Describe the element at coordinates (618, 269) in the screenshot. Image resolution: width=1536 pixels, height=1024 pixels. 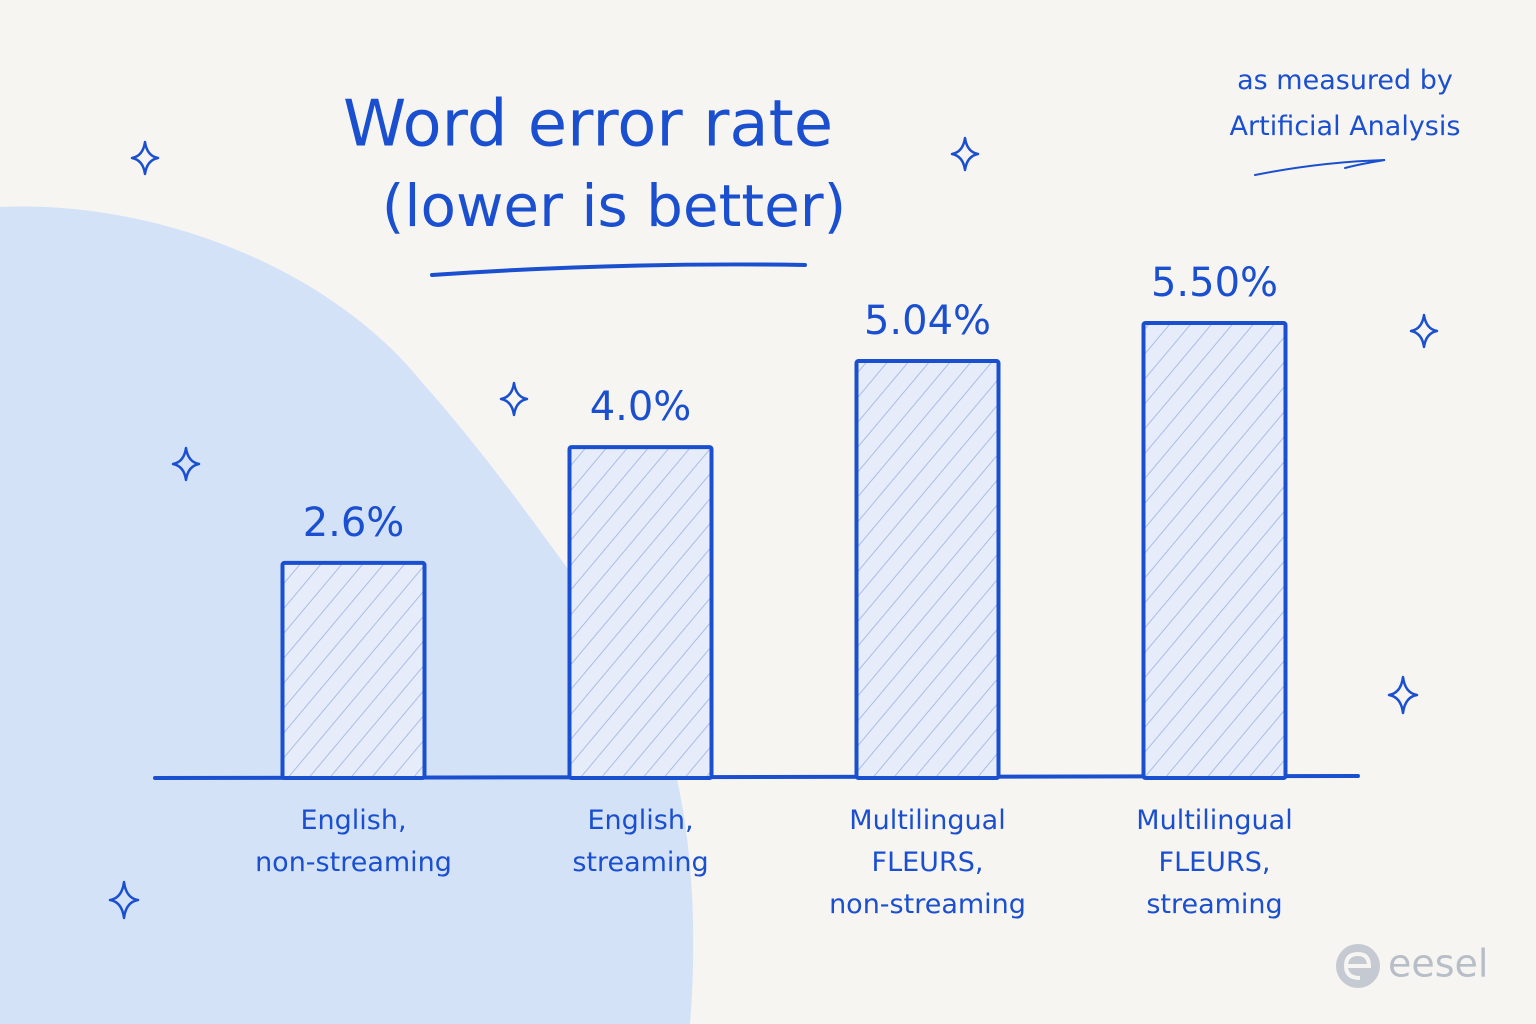
I see `title-underline` at that location.